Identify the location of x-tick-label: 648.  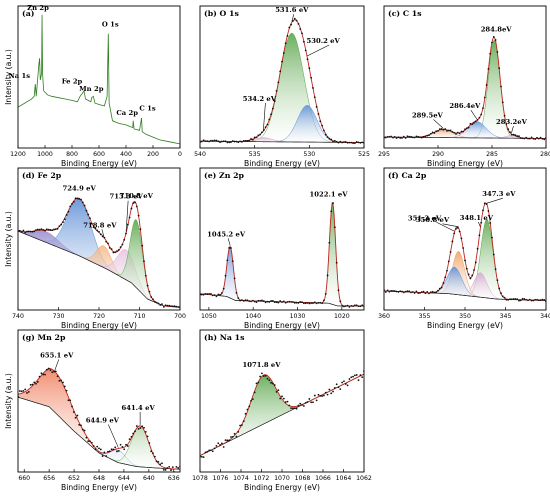
(99, 478).